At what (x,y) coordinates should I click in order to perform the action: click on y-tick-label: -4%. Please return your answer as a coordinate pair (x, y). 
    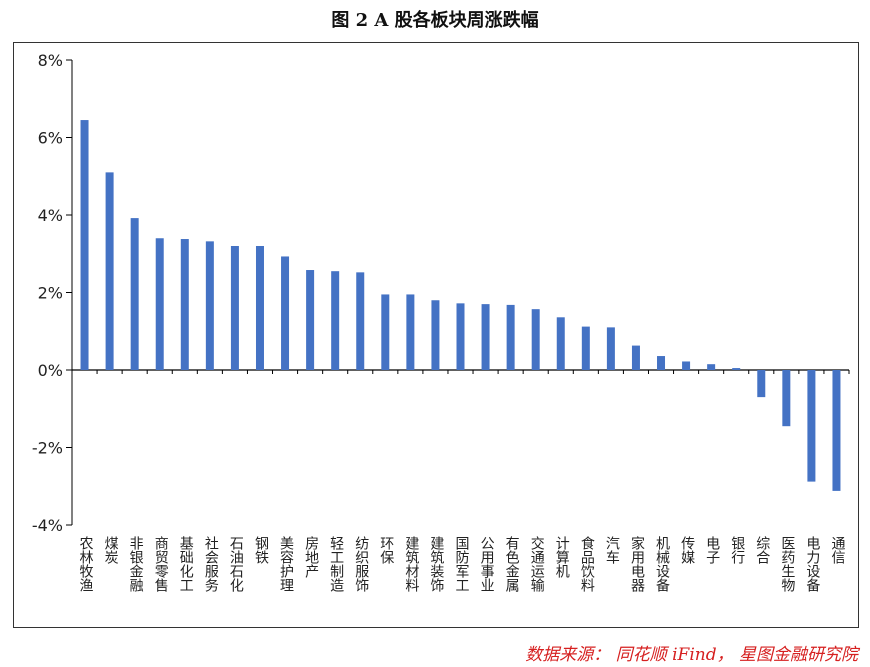
    Looking at the image, I should click on (47, 525).